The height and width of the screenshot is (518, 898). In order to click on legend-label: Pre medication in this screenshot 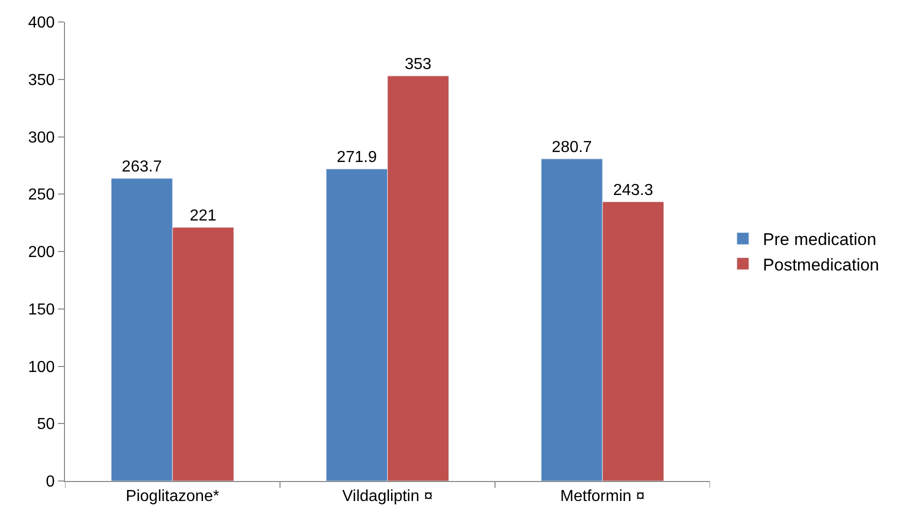, I will do `click(819, 240)`.